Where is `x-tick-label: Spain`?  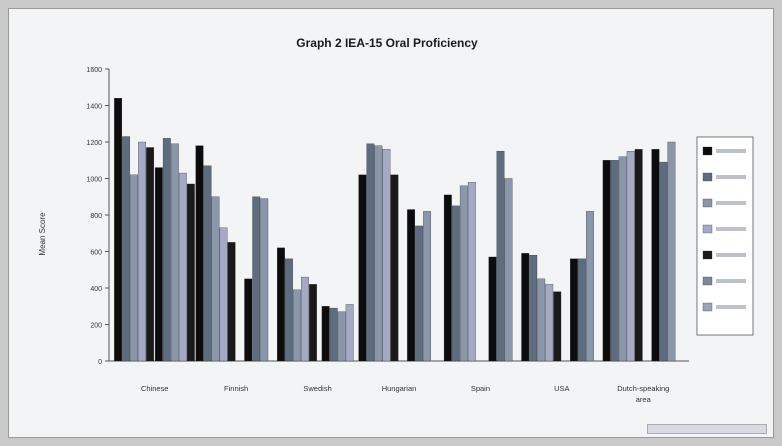
x-tick-label: Spain is located at coordinates (480, 388).